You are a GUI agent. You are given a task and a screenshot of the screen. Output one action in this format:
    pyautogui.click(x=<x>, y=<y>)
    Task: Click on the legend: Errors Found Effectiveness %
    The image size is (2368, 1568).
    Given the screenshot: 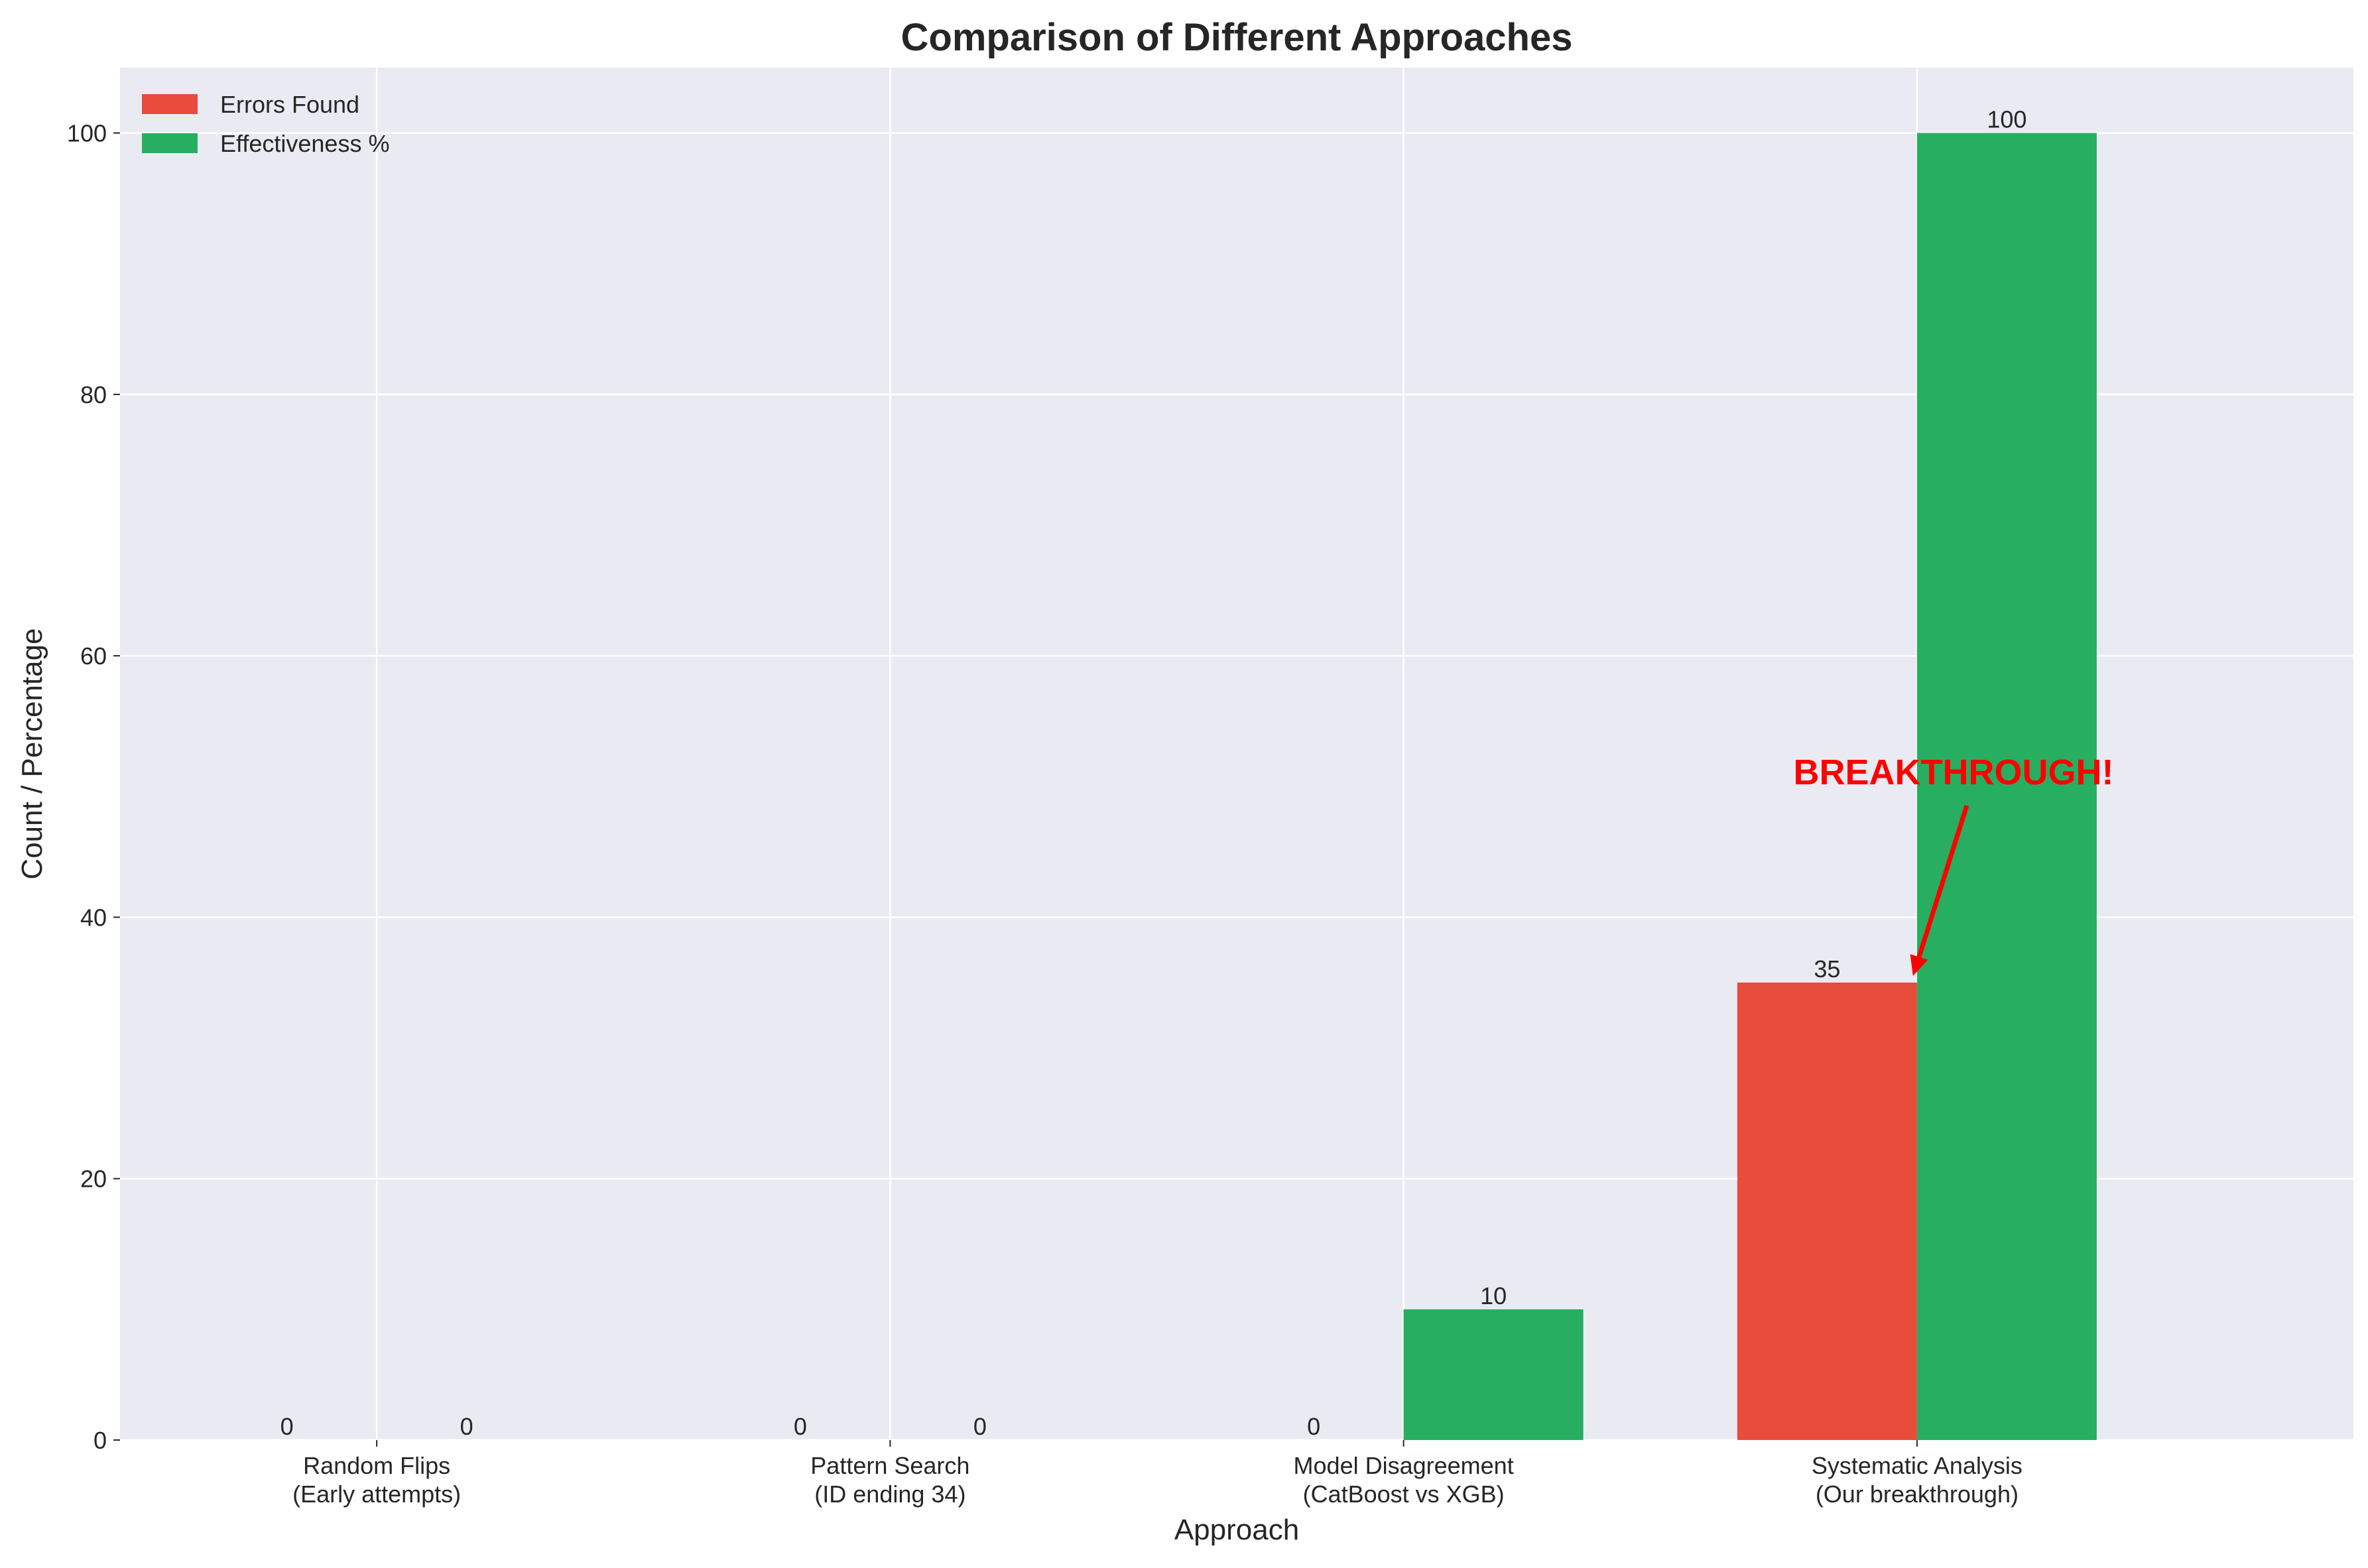 What is the action you would take?
    pyautogui.click(x=266, y=124)
    